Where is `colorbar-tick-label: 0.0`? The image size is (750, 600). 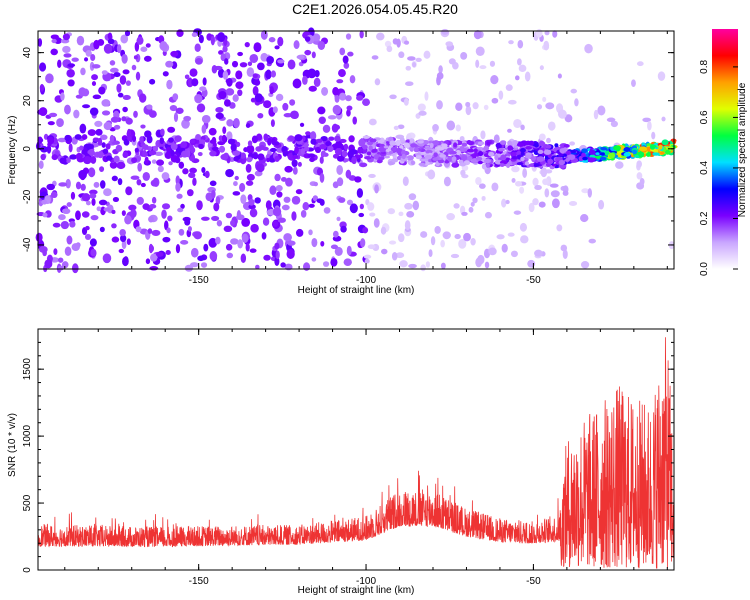
colorbar-tick-label: 0.0 is located at coordinates (704, 269).